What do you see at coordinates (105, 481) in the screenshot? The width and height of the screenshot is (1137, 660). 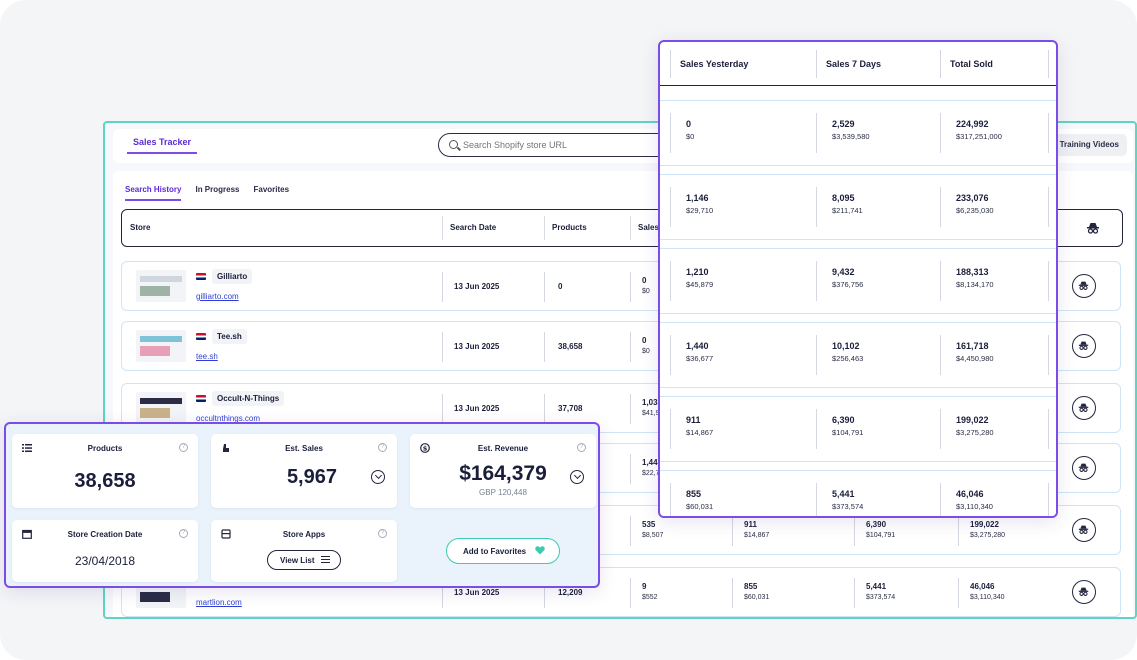 I see `stat-products-value: 38,658` at bounding box center [105, 481].